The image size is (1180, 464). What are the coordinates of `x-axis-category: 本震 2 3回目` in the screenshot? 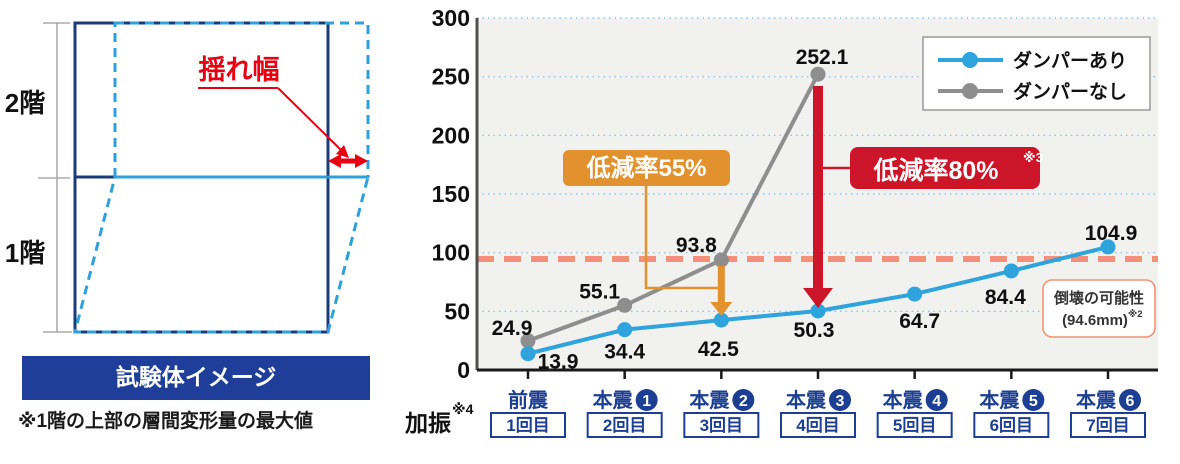 It's located at (721, 413).